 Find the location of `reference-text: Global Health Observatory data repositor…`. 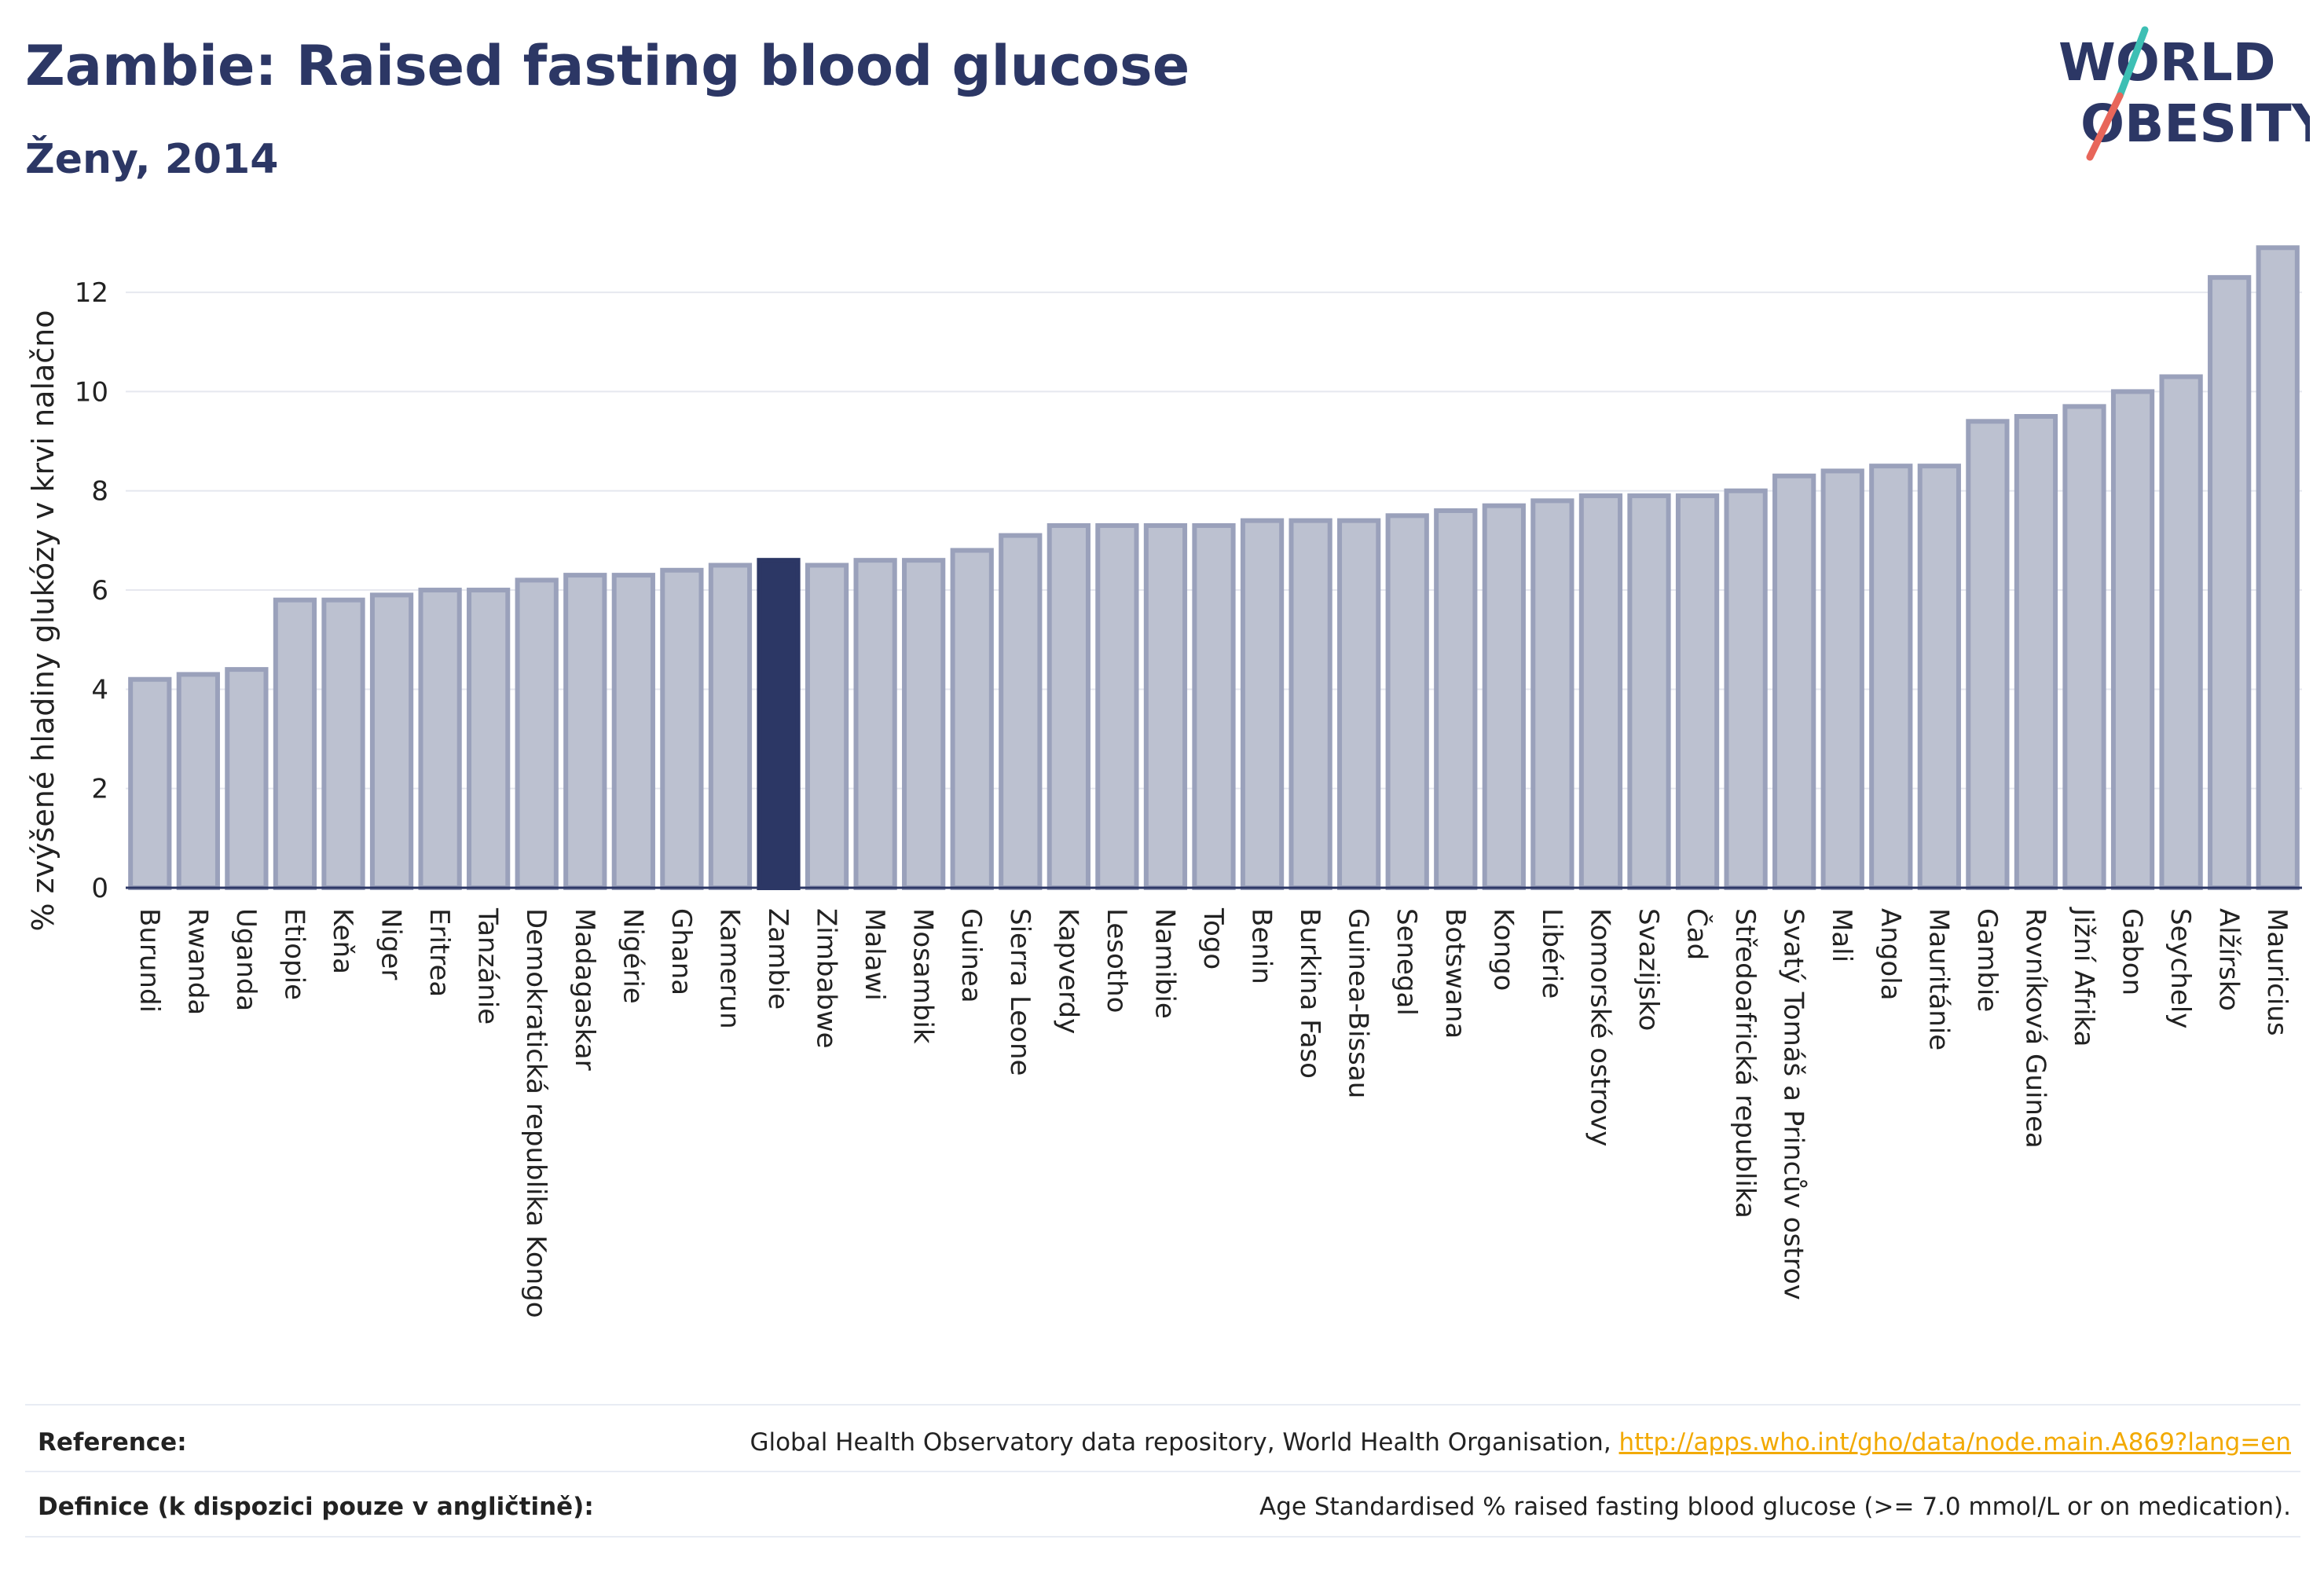

reference-text: Global Health Observatory data repositor… is located at coordinates (1184, 1442).